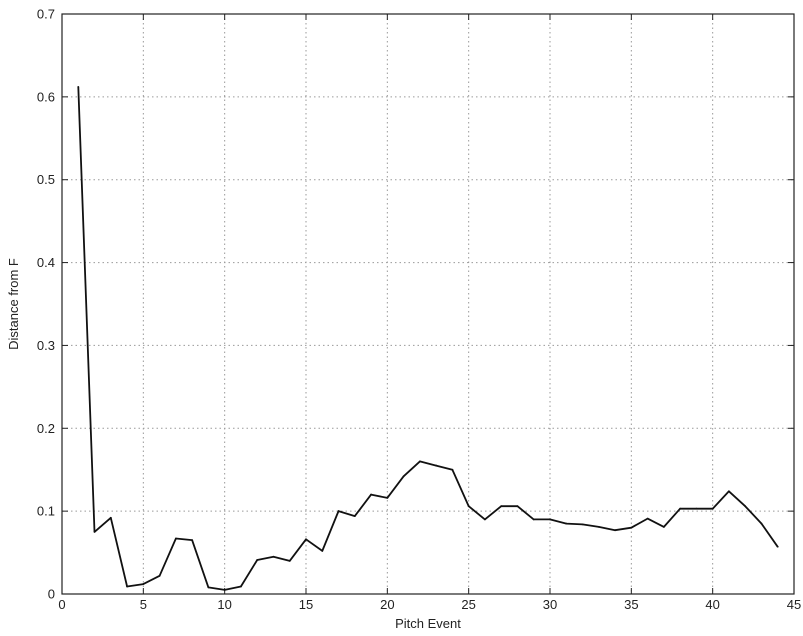  I want to click on x-axis-title: Pitch Event, so click(428, 623).